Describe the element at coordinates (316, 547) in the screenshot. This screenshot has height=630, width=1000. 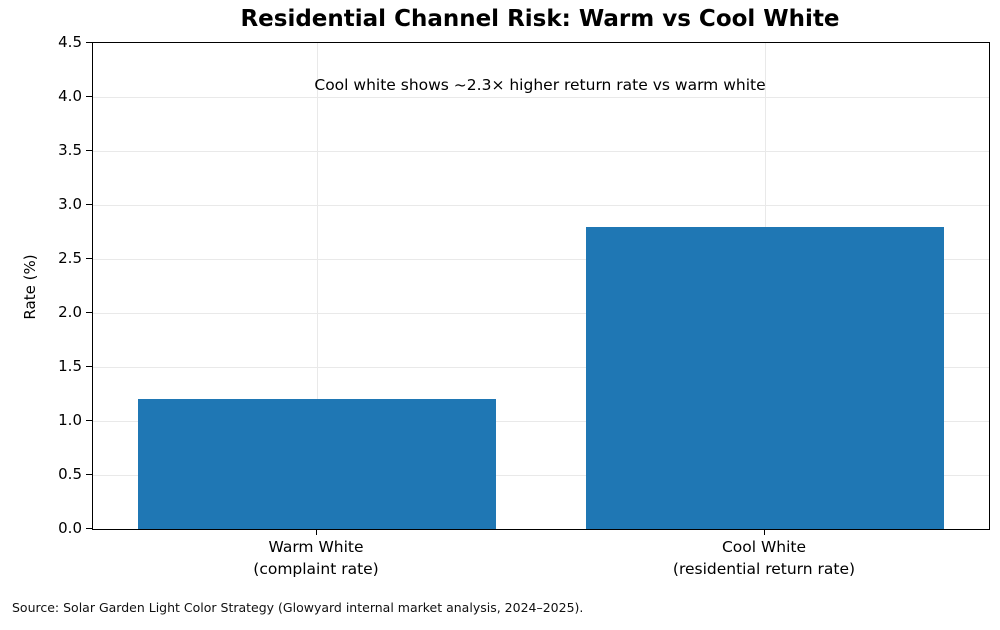
I see `x-tick-label-line1: Warm White` at that location.